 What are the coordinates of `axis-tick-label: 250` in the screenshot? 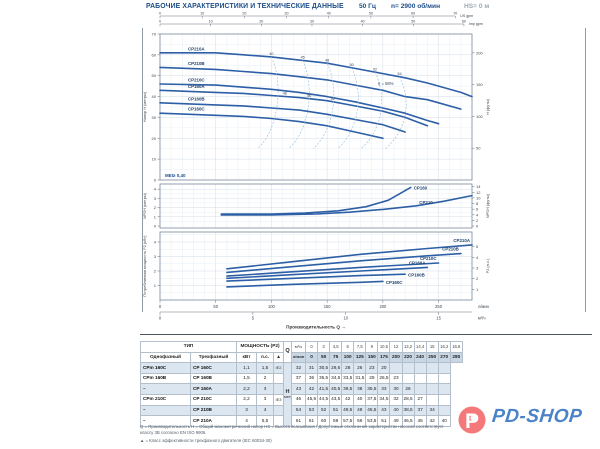 It's located at (439, 306).